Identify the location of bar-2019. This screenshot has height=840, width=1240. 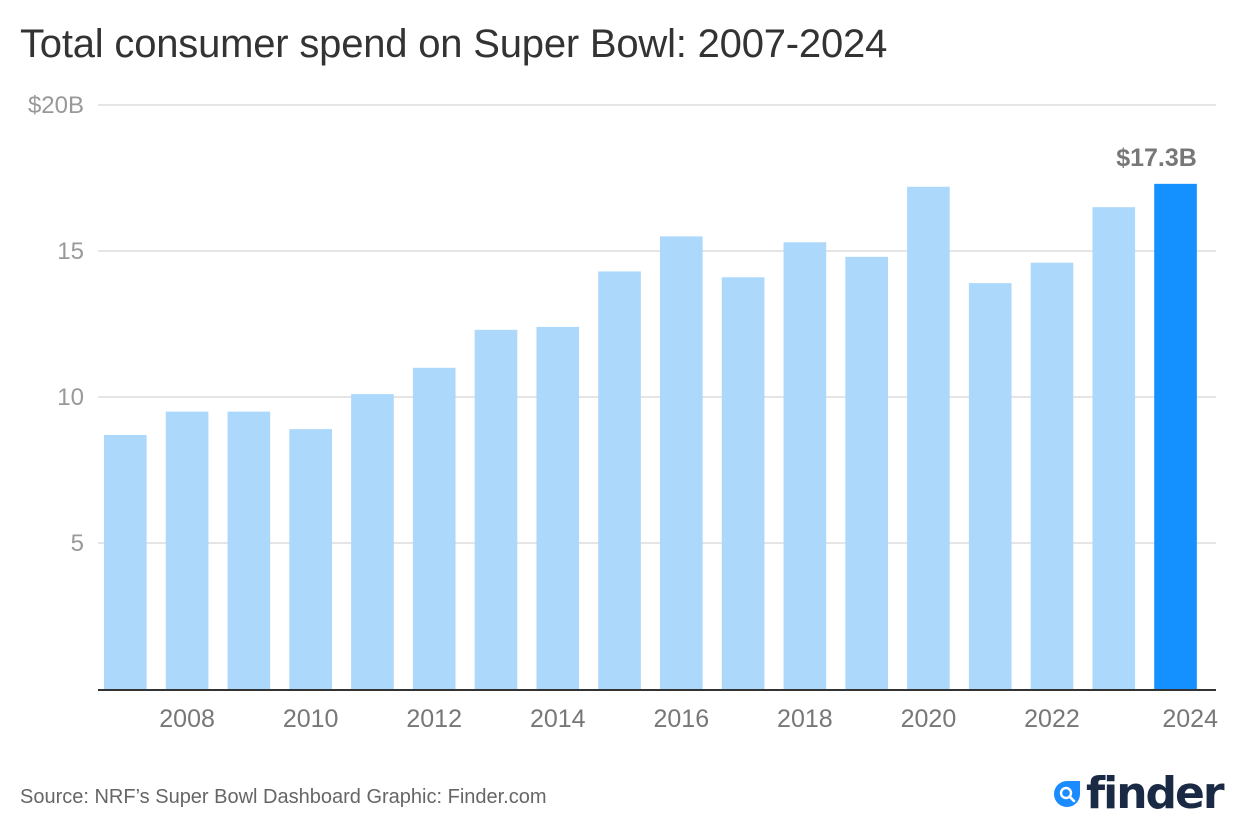
(866, 472).